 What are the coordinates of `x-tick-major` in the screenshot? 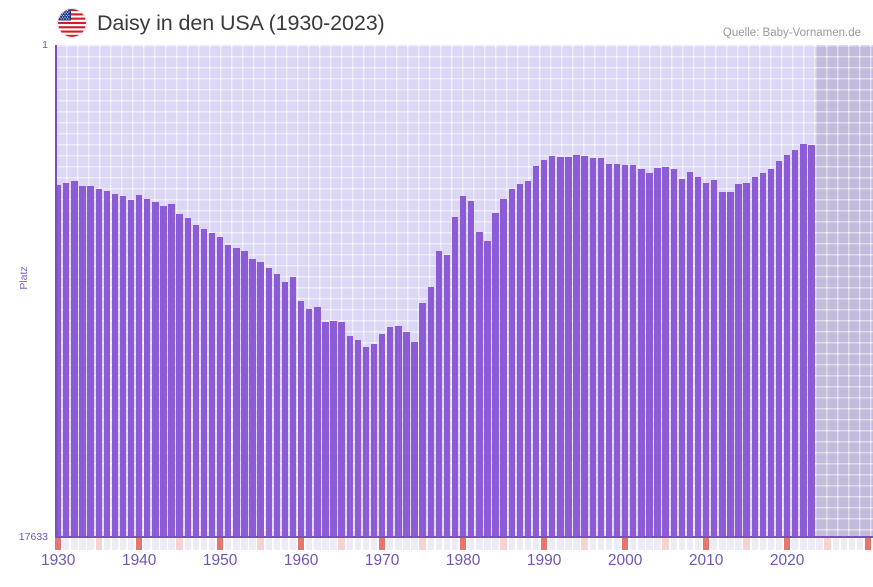 It's located at (544, 544).